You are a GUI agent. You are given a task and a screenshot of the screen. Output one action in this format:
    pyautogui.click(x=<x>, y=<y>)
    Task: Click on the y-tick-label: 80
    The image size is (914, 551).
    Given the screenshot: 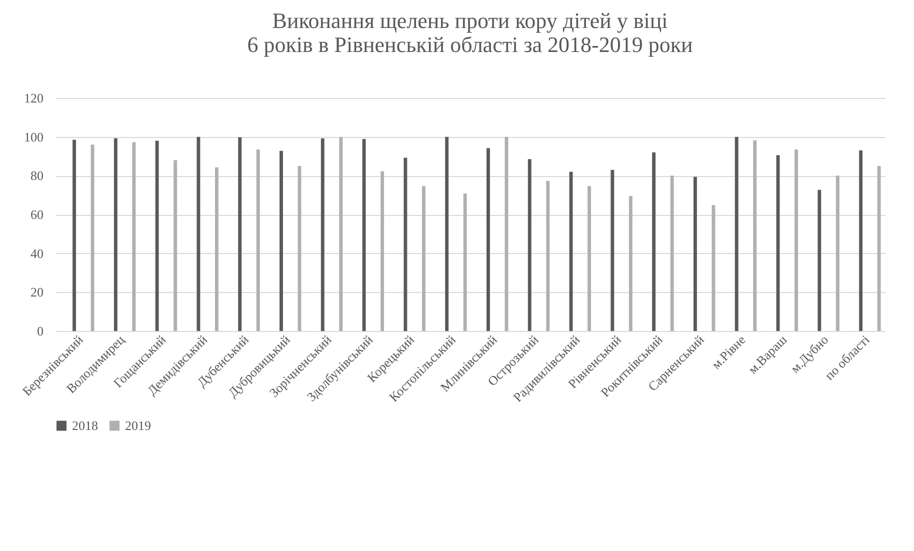 What is the action you would take?
    pyautogui.click(x=37, y=176)
    